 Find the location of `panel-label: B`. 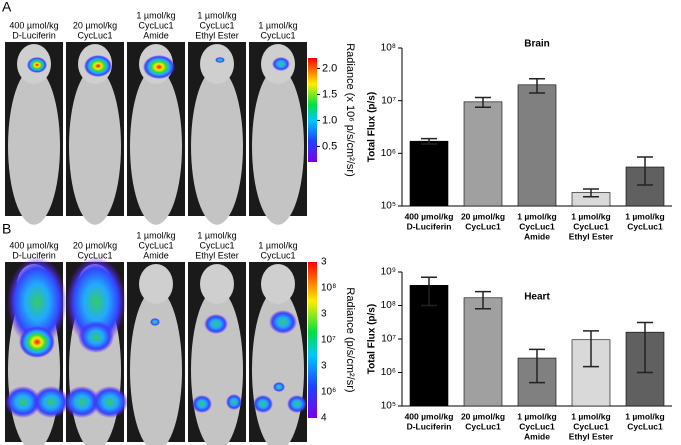

panel-label: B is located at coordinates (6, 229).